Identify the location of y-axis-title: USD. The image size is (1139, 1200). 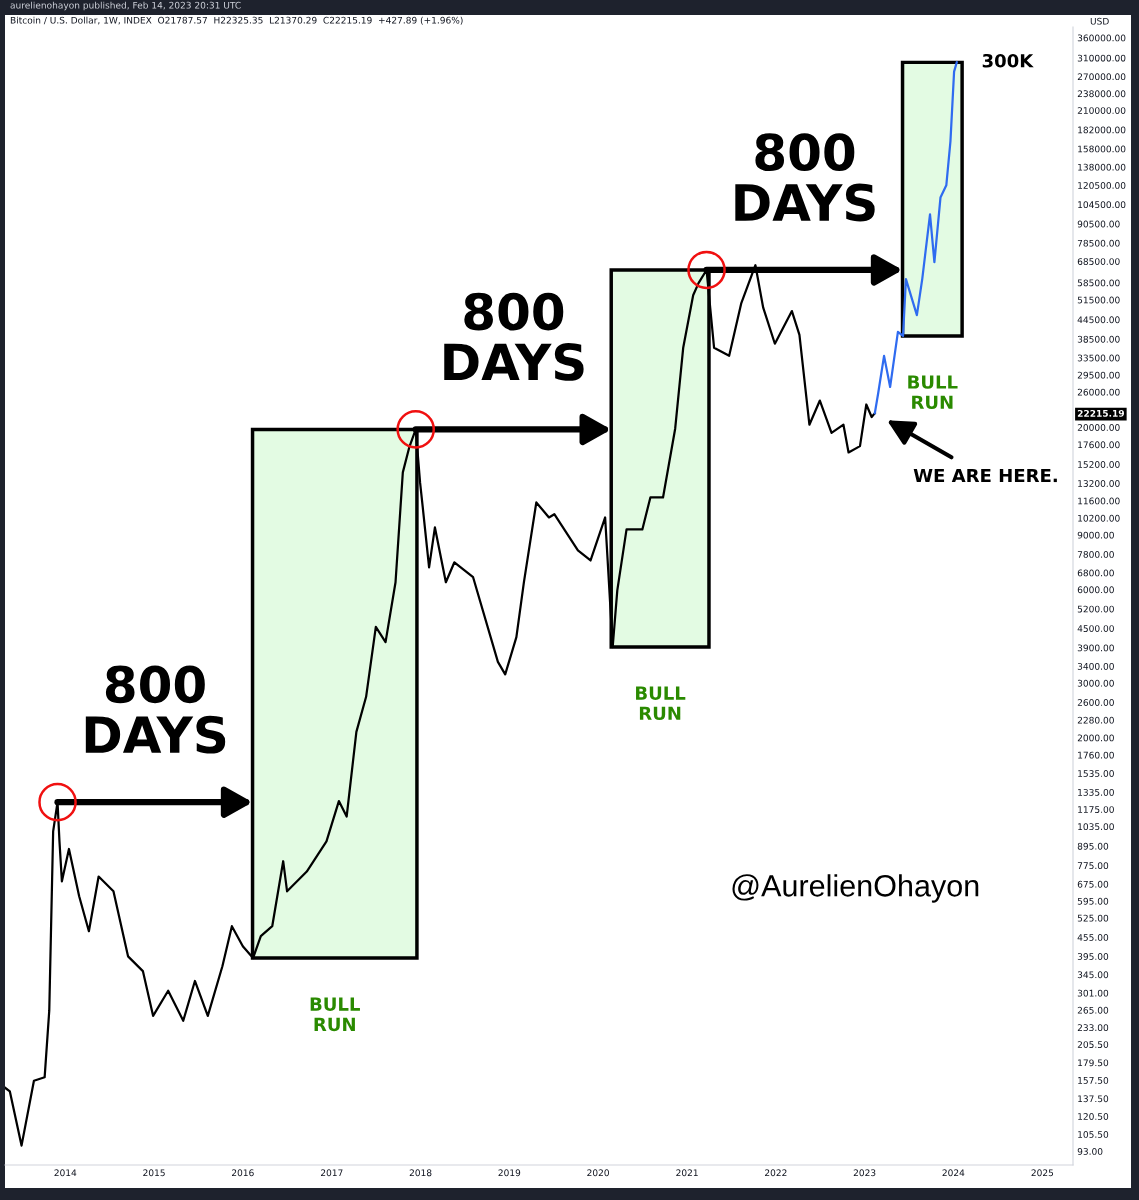
(1099, 21).